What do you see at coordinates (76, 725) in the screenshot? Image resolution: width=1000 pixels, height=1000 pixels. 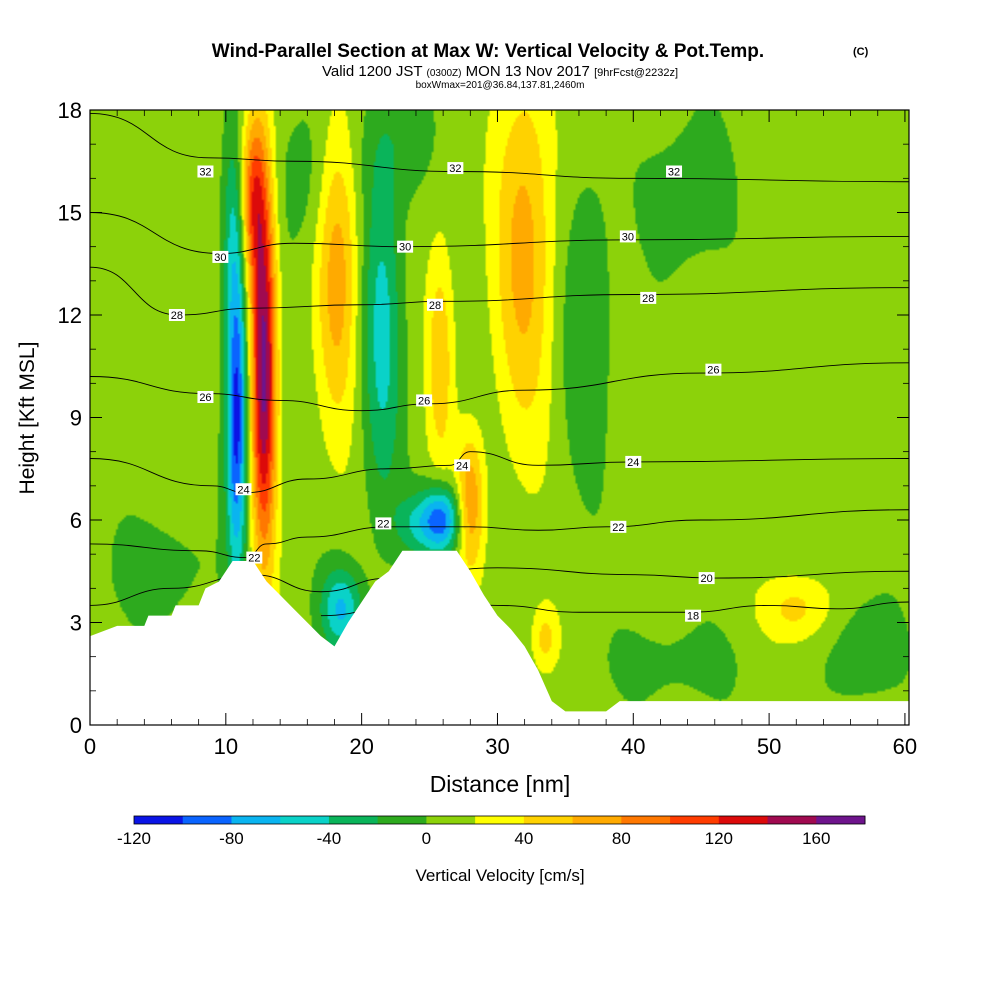 I see `y-tick-label: 0` at bounding box center [76, 725].